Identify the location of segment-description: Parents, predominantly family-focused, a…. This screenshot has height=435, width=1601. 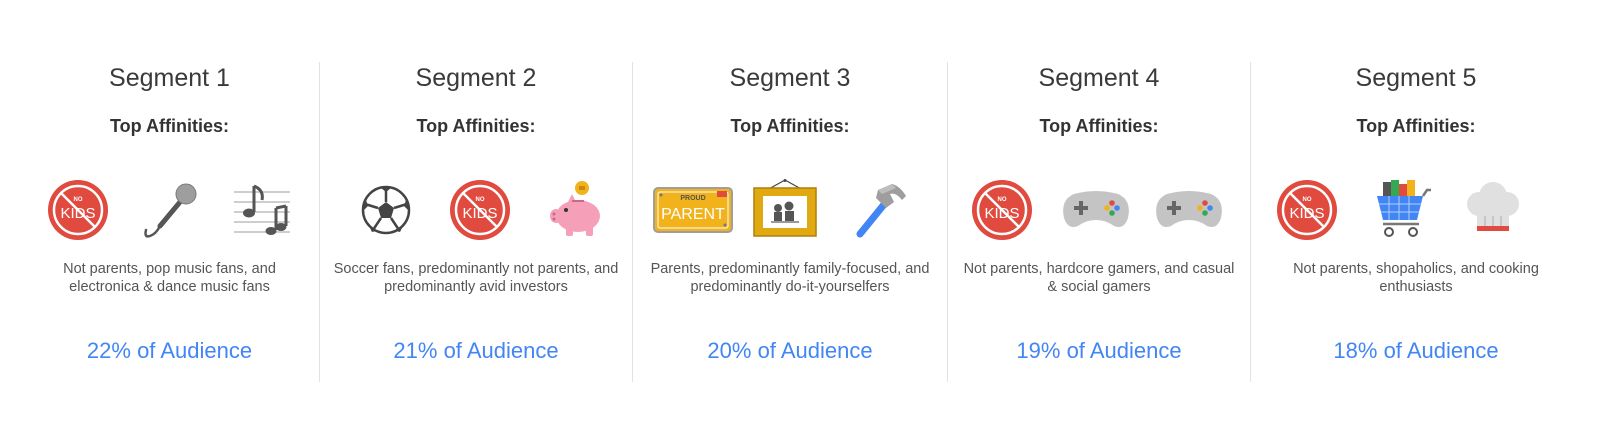
(790, 278).